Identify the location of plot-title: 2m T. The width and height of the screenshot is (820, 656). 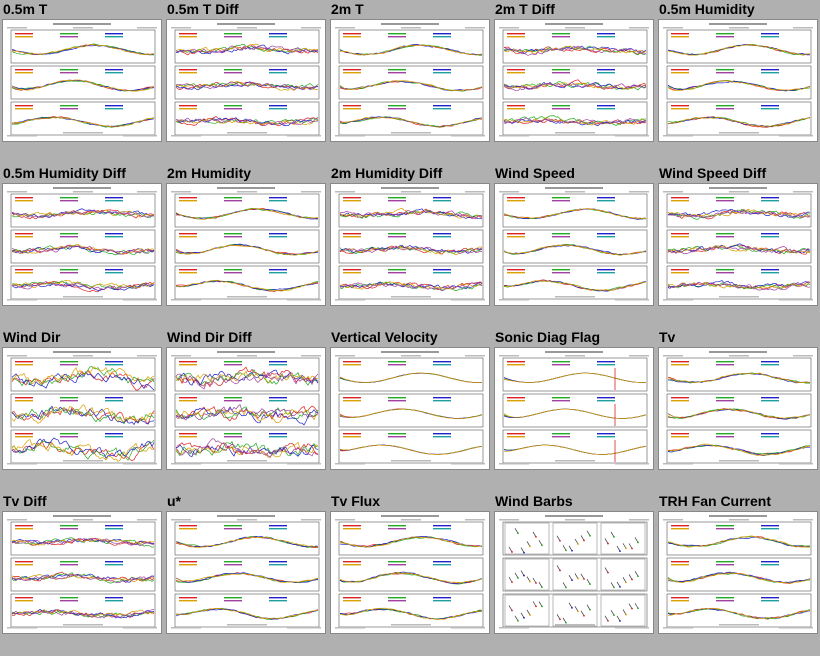
(347, 9).